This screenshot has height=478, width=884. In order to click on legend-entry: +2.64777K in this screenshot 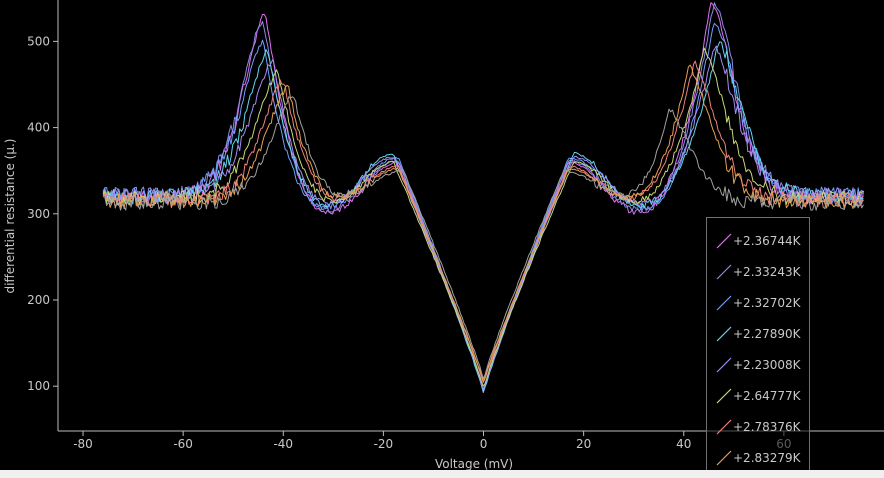, I will do `click(758, 396)`.